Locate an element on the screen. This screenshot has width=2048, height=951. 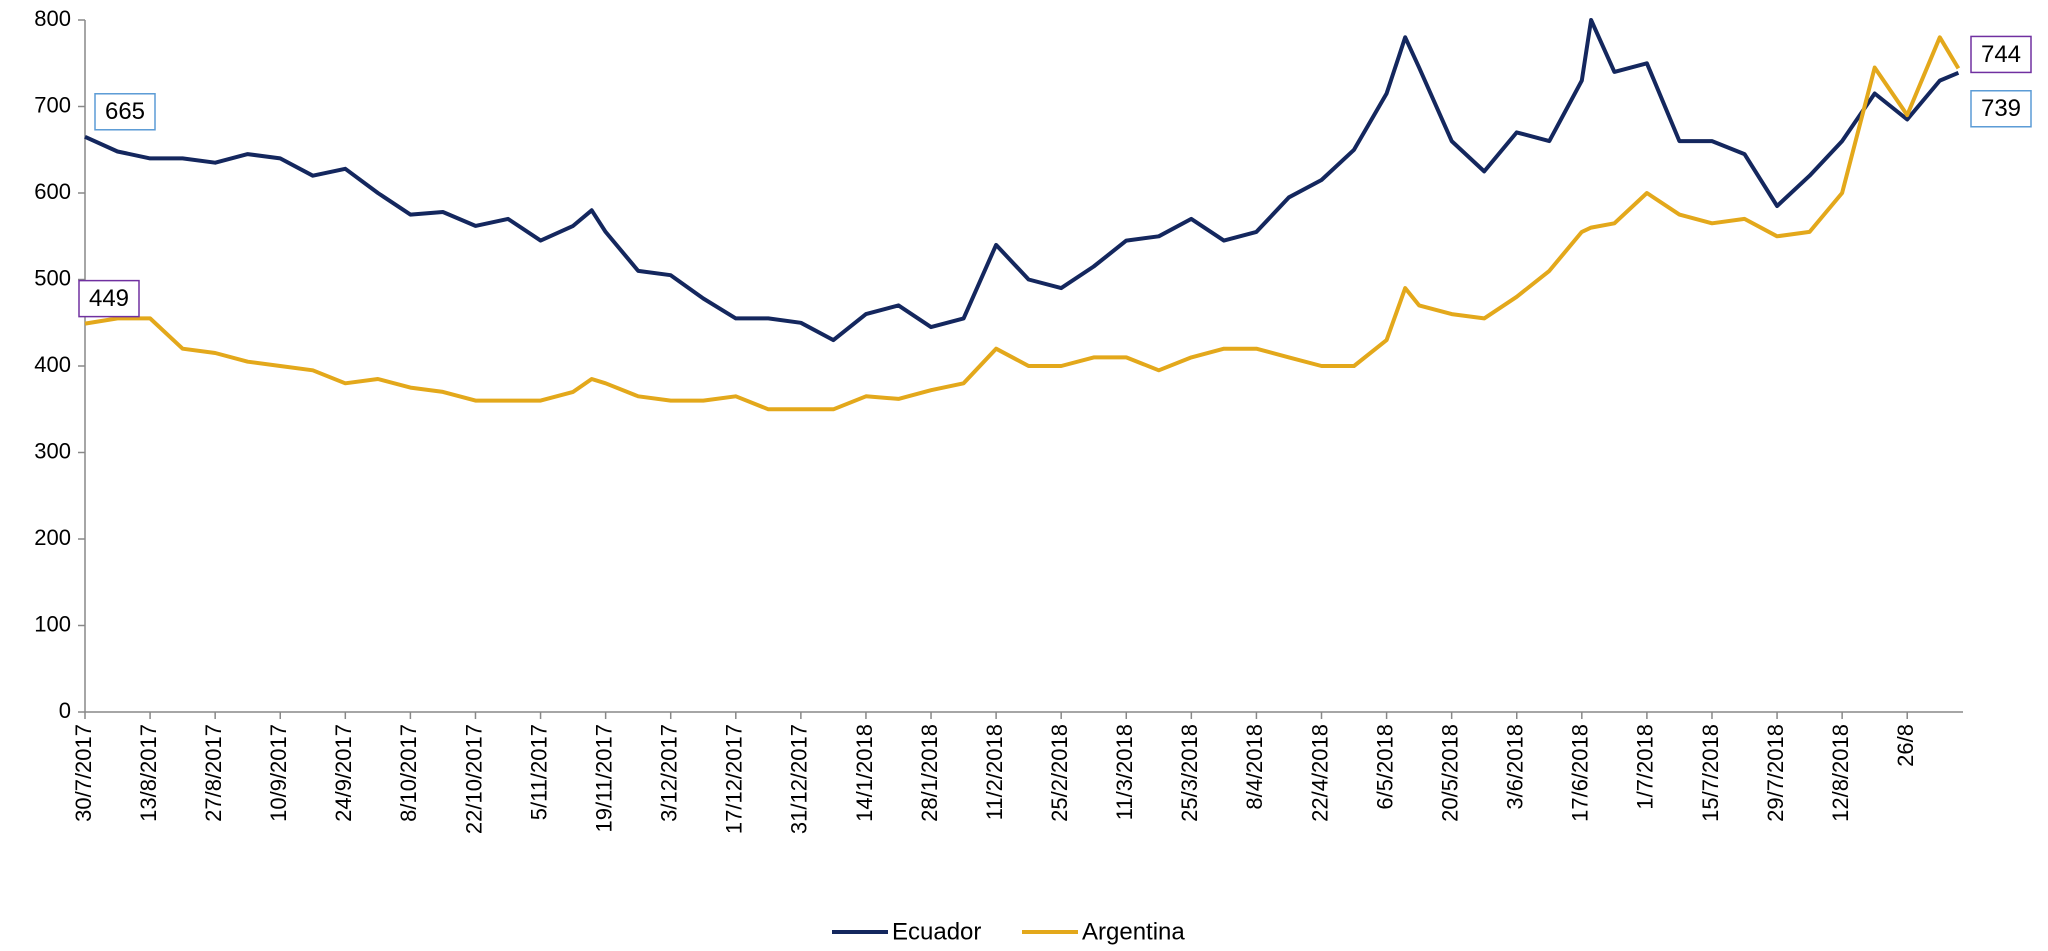
x-tick-label: 8/10/2017 is located at coordinates (408, 773).